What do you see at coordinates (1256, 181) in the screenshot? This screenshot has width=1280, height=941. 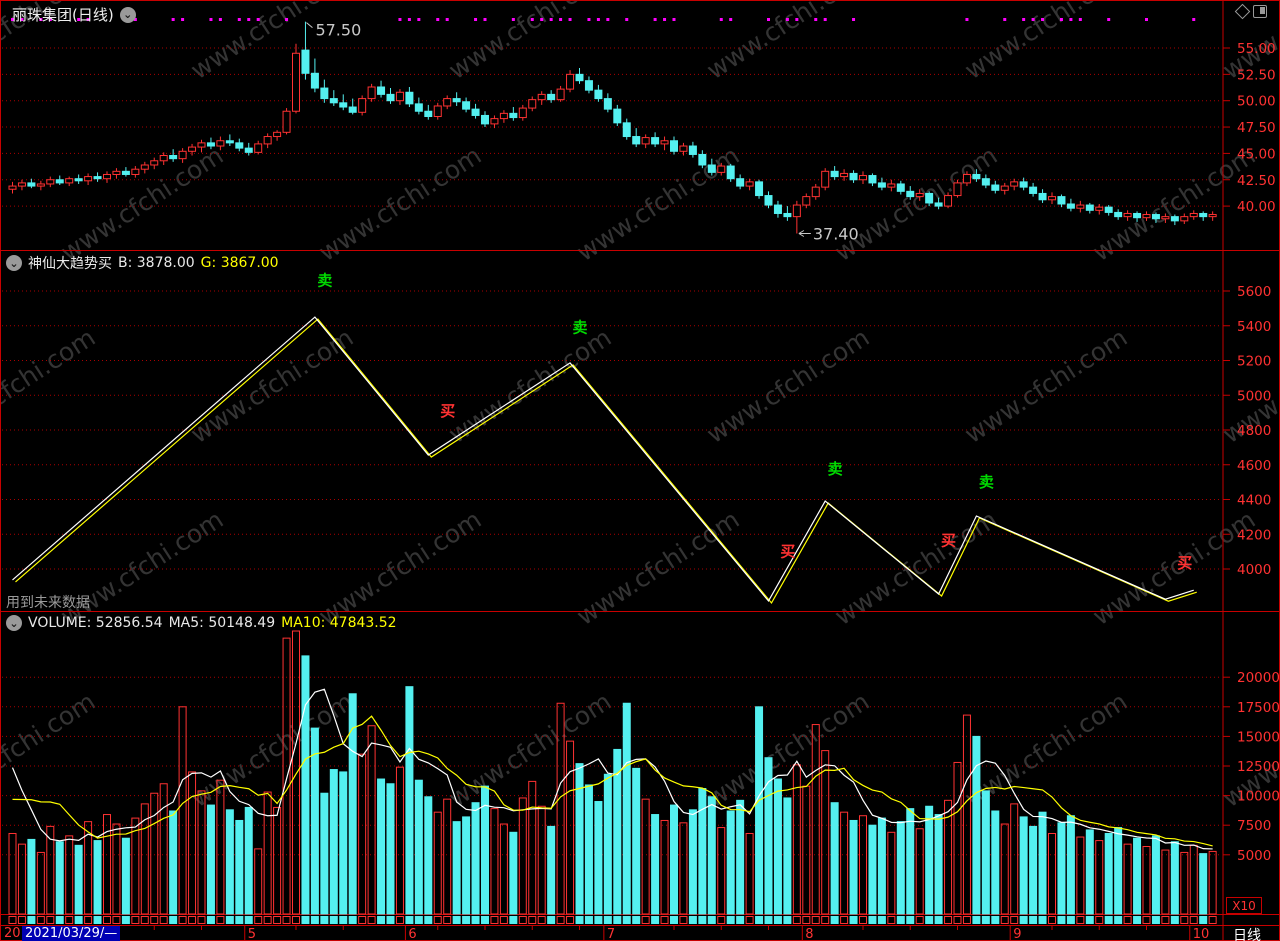 I see `axis-tick-label: 42.50` at bounding box center [1256, 181].